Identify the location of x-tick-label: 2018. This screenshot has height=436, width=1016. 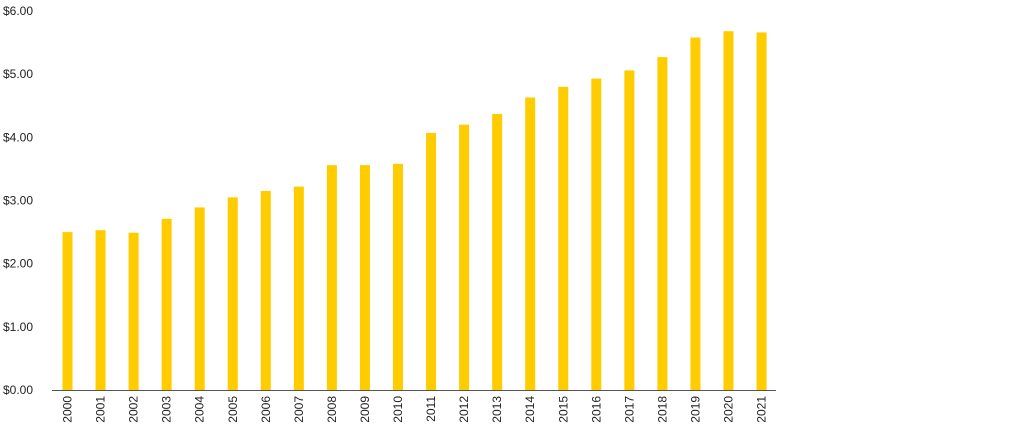
(662, 409).